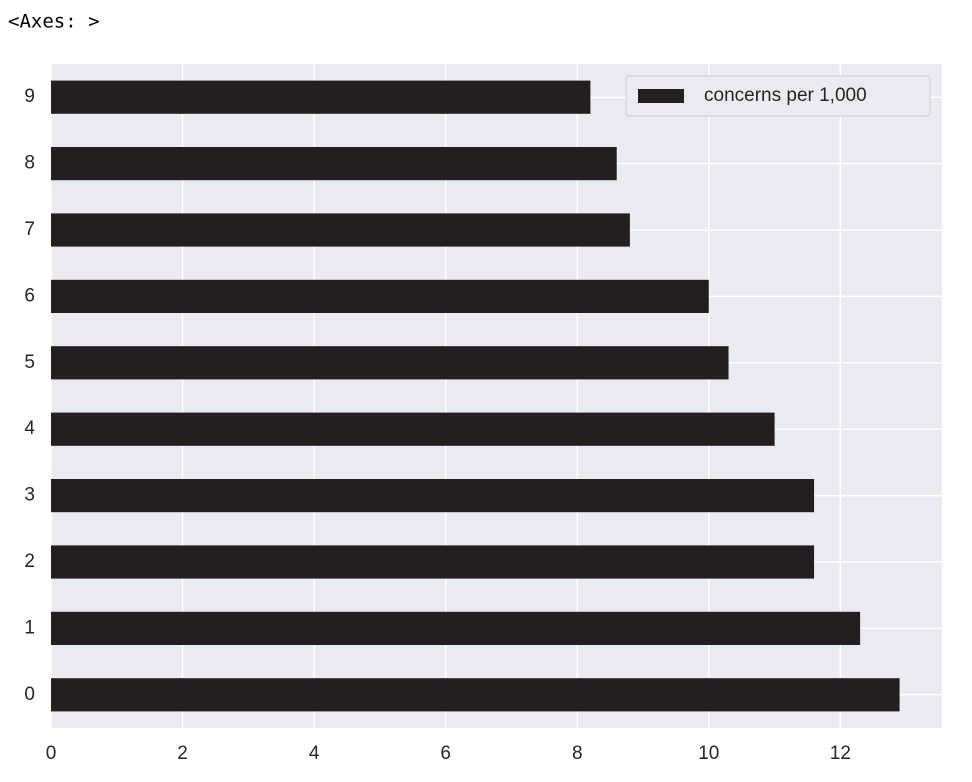 This screenshot has height=782, width=972. Describe the element at coordinates (577, 753) in the screenshot. I see `x-tick-label: 8` at that location.